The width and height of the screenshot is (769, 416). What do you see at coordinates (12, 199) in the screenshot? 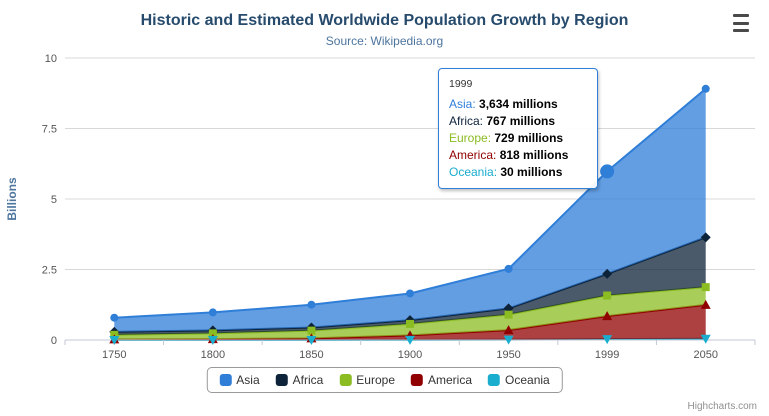
I see `y-axis-title: Billions` at bounding box center [12, 199].